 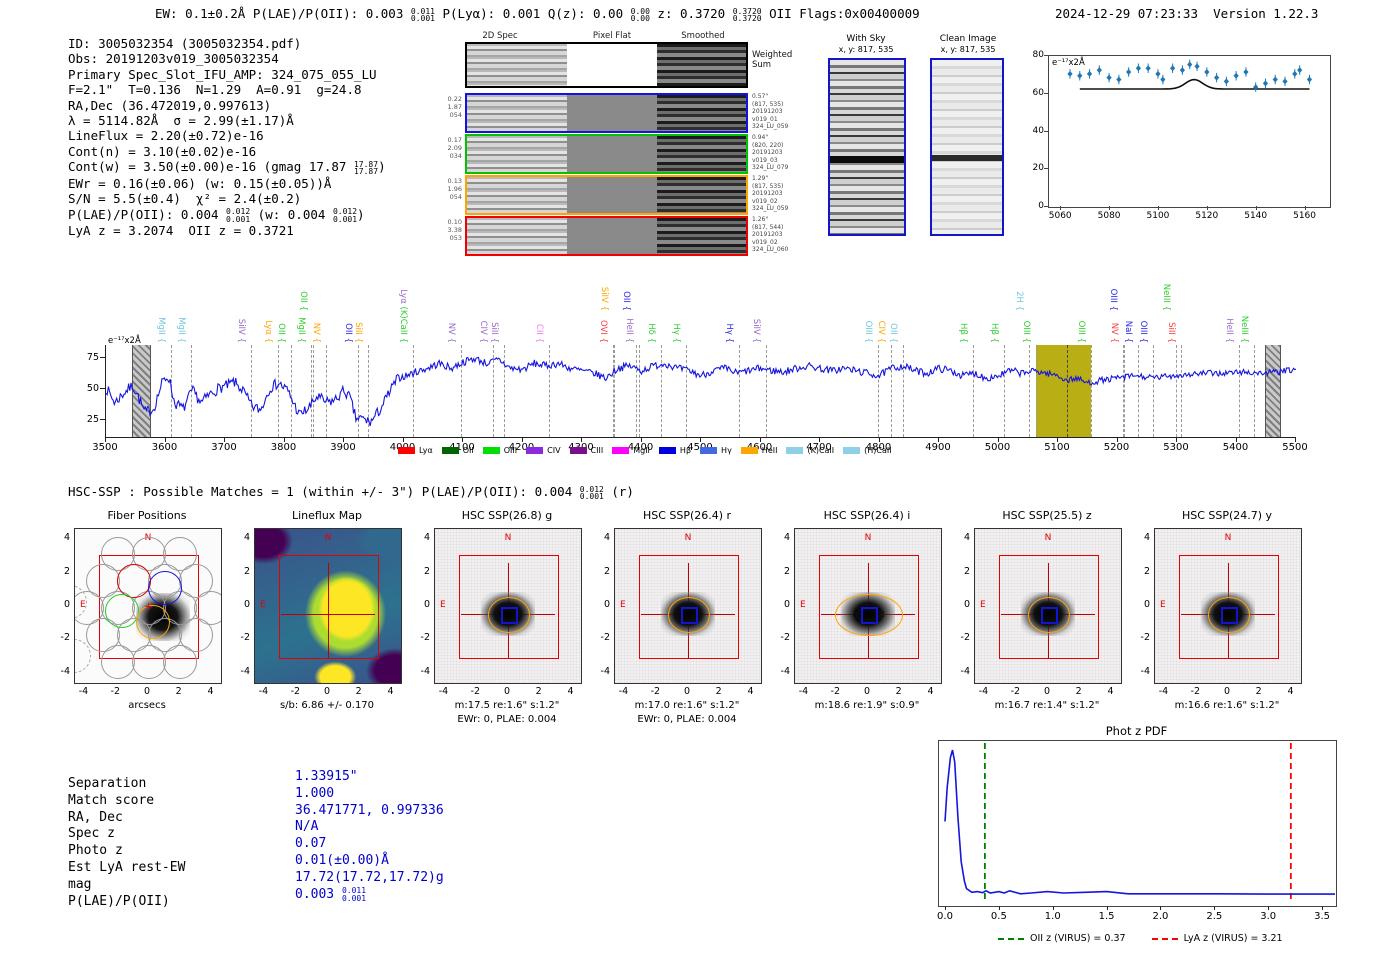 What do you see at coordinates (866, 39) in the screenshot?
I see `with-sky-title: With Sky` at bounding box center [866, 39].